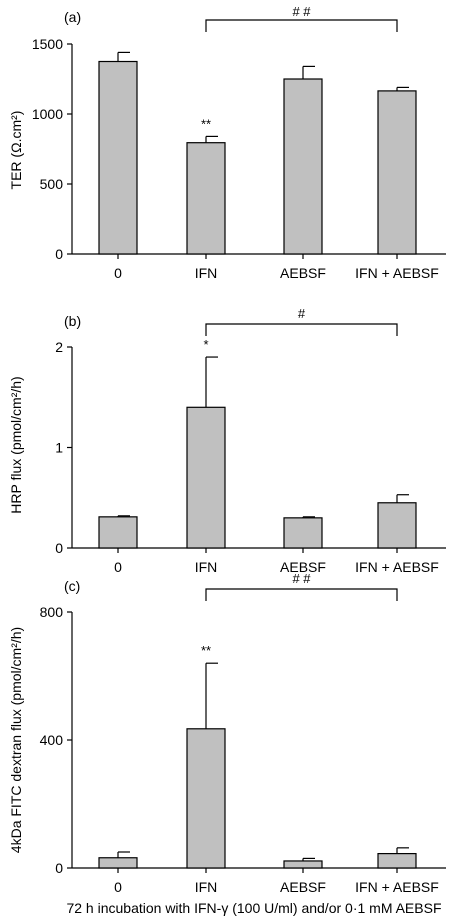 The width and height of the screenshot is (458, 920). What do you see at coordinates (397, 887) in the screenshot?
I see `panel-c-category-label-3: IFN + AEBSF` at bounding box center [397, 887].